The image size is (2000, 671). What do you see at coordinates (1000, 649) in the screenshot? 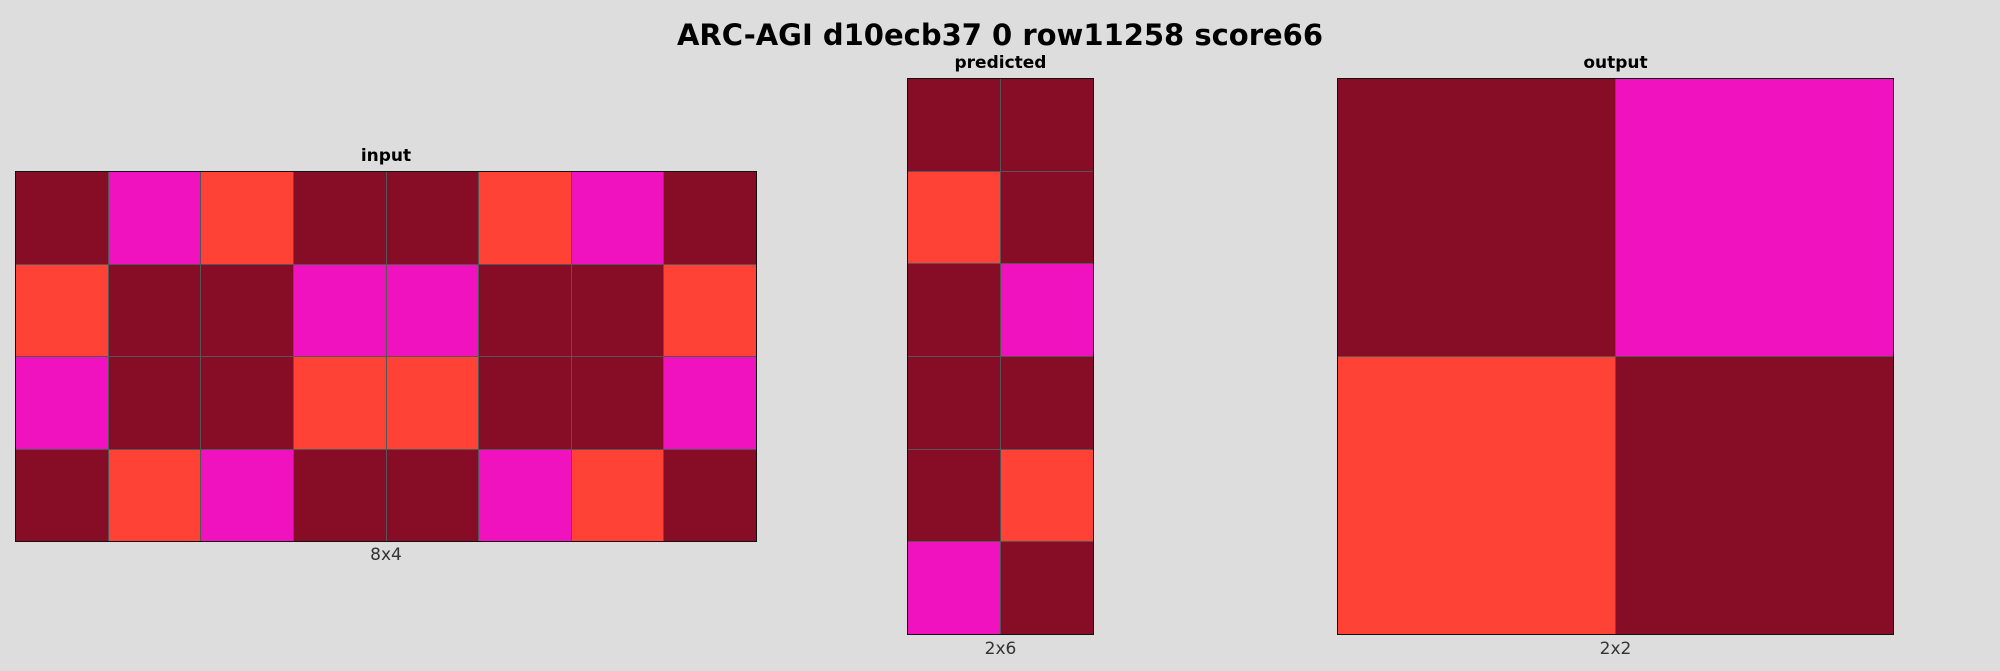
I see `predicted-dims-label: 2x6` at bounding box center [1000, 649].